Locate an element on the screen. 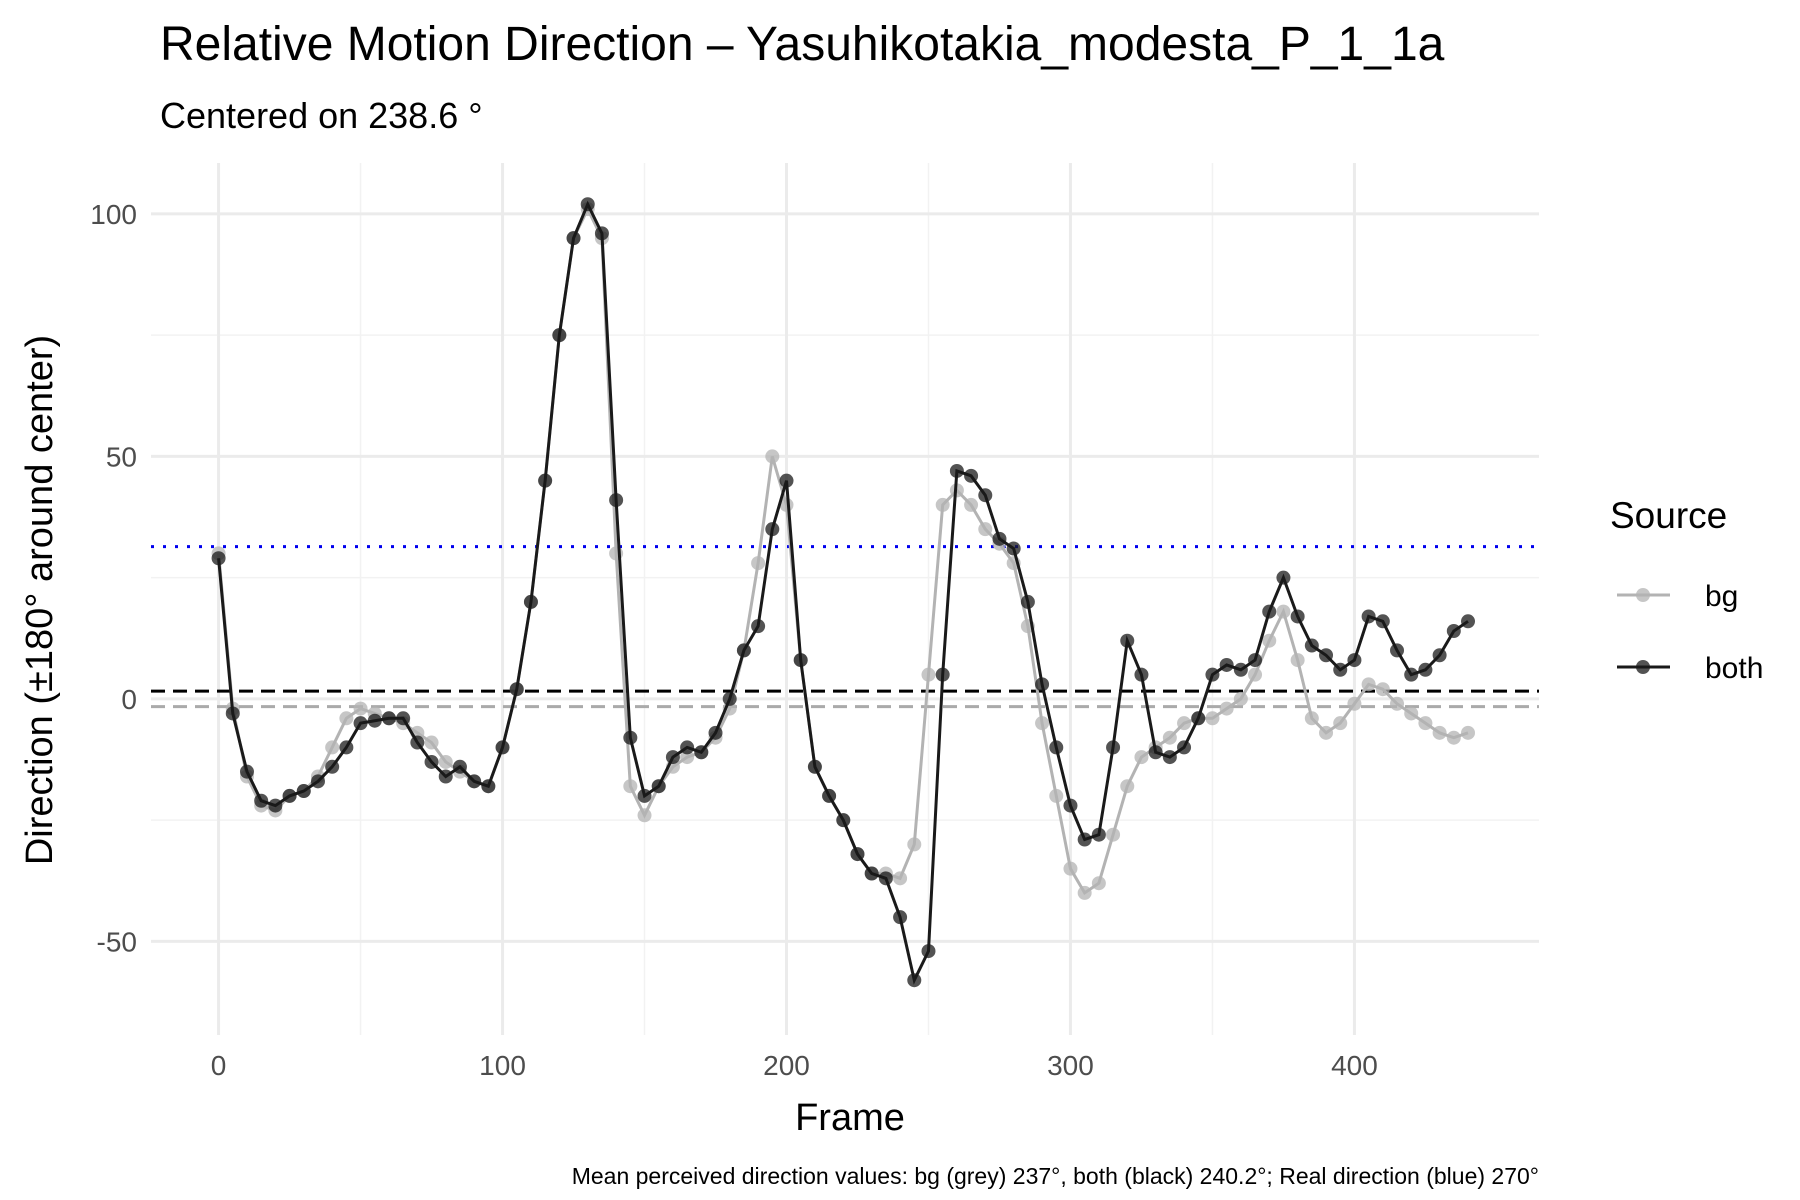  y-tick-label: 50 is located at coordinates (121, 456).